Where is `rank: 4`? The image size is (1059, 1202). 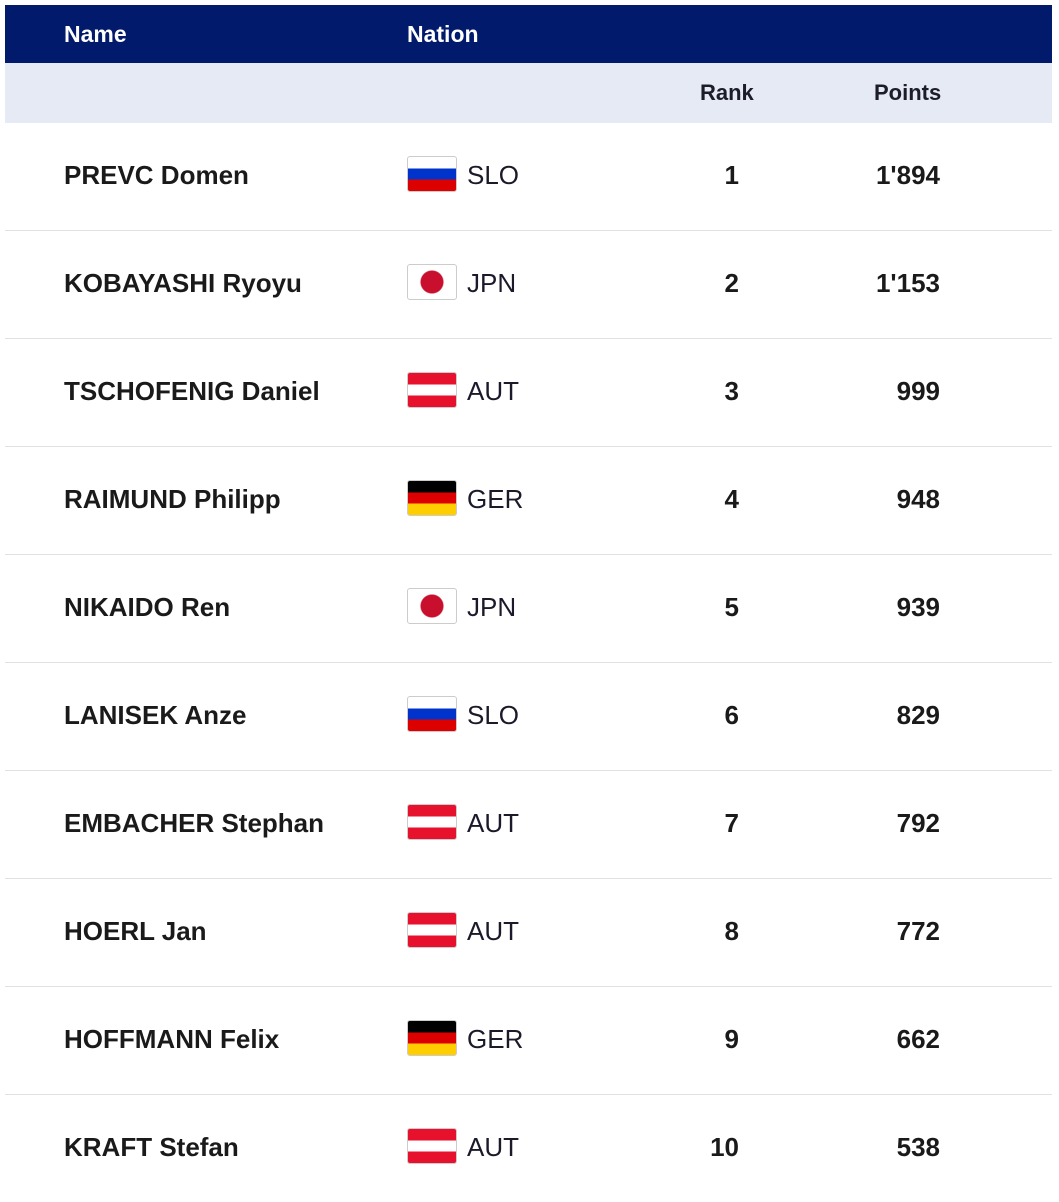
rank: 4 is located at coordinates (731, 499).